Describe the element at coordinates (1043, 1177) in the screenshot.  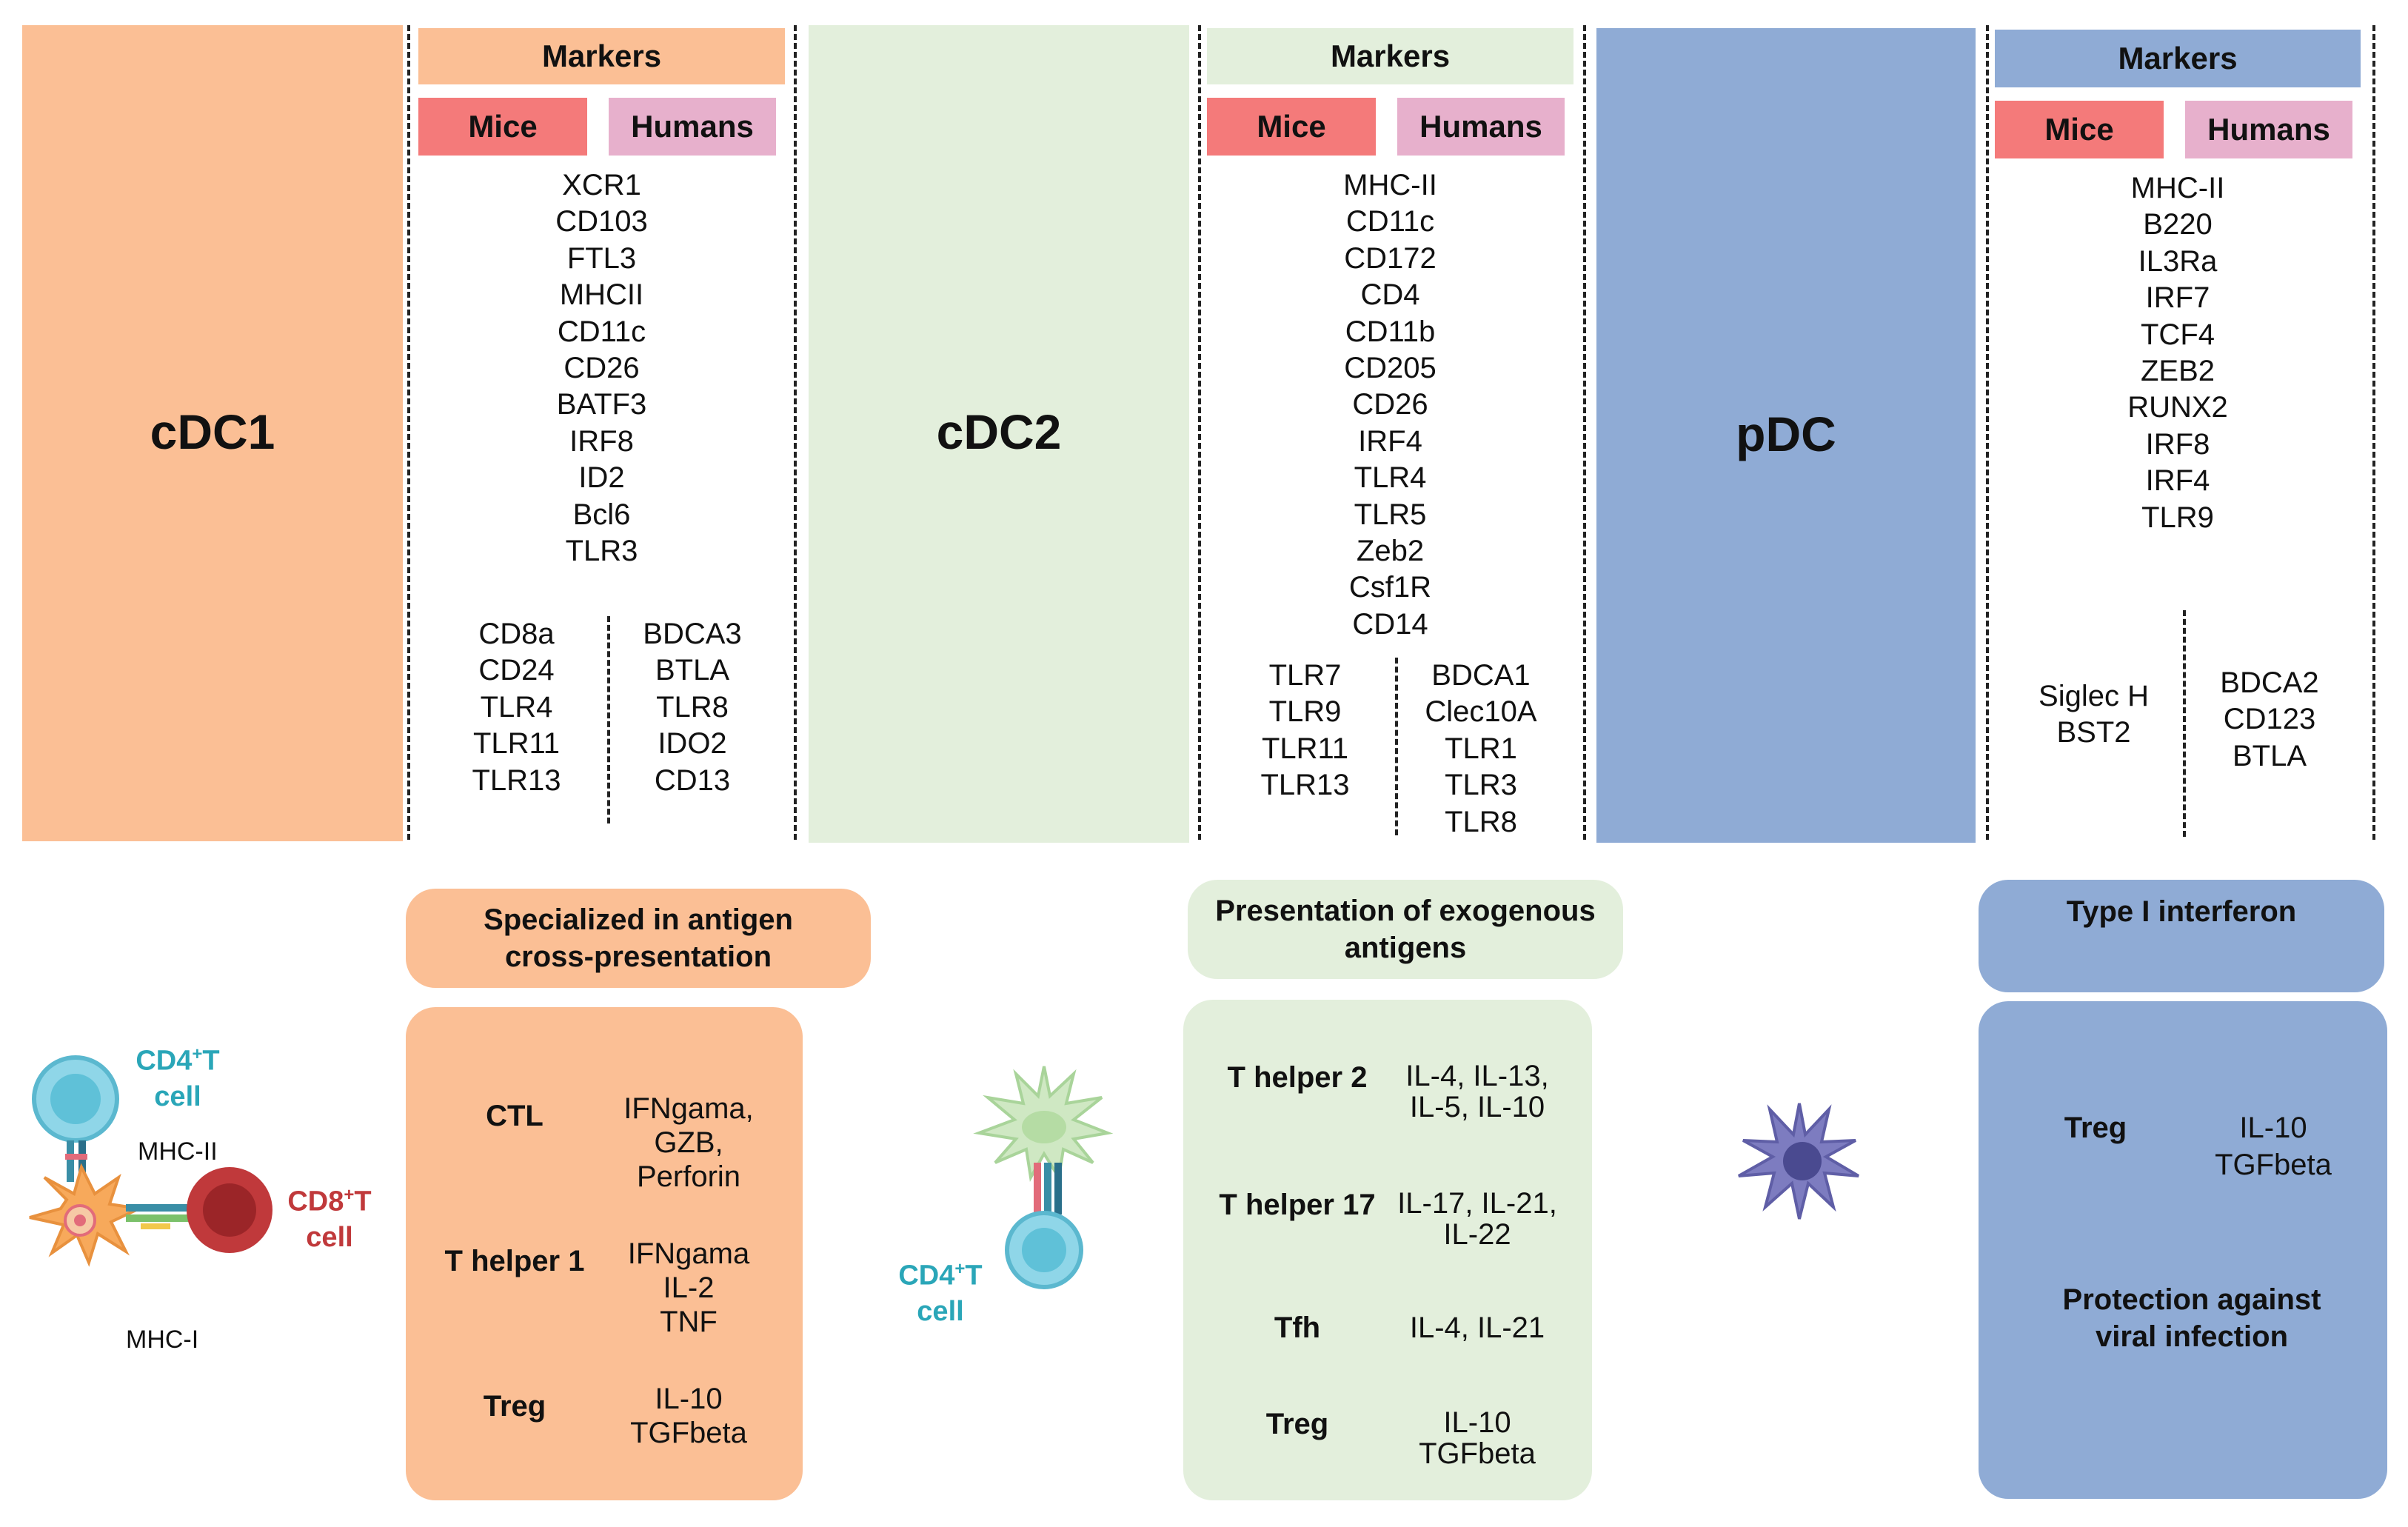
I see `cdc2-tcell-interaction-illustration` at that location.